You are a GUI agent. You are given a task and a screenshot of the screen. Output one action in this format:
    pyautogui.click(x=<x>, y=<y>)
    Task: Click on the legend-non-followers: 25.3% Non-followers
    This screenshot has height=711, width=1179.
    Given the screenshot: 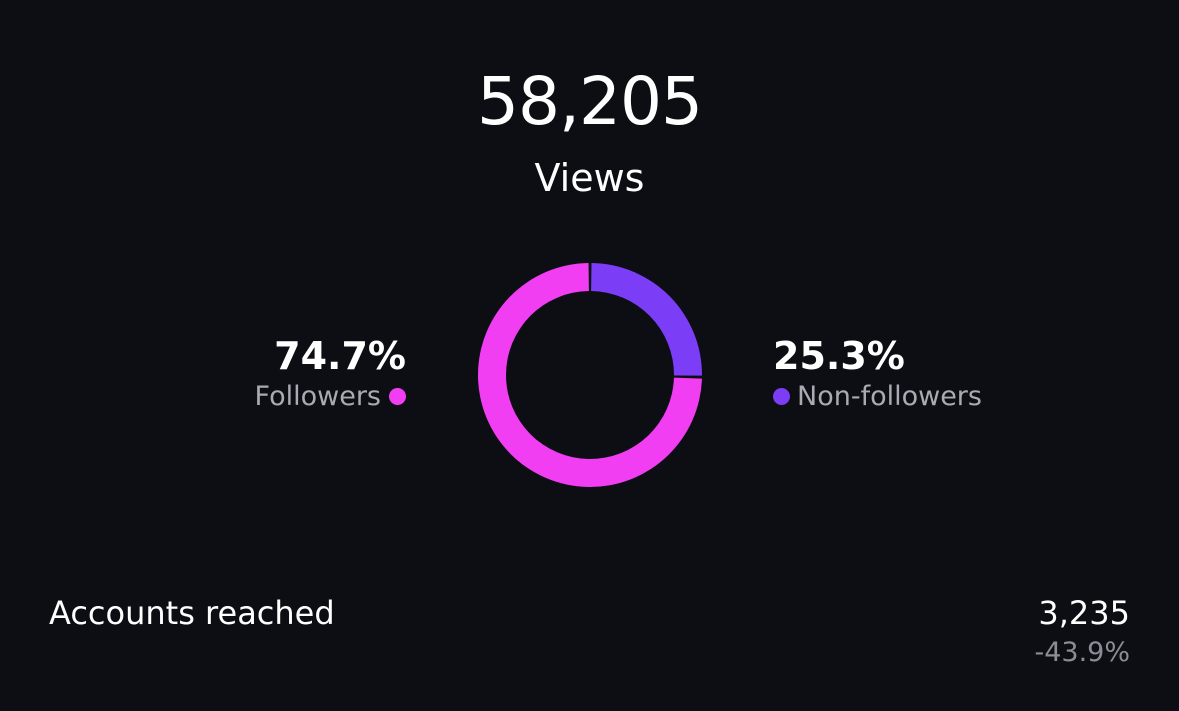 What is the action you would take?
    pyautogui.click(x=877, y=373)
    